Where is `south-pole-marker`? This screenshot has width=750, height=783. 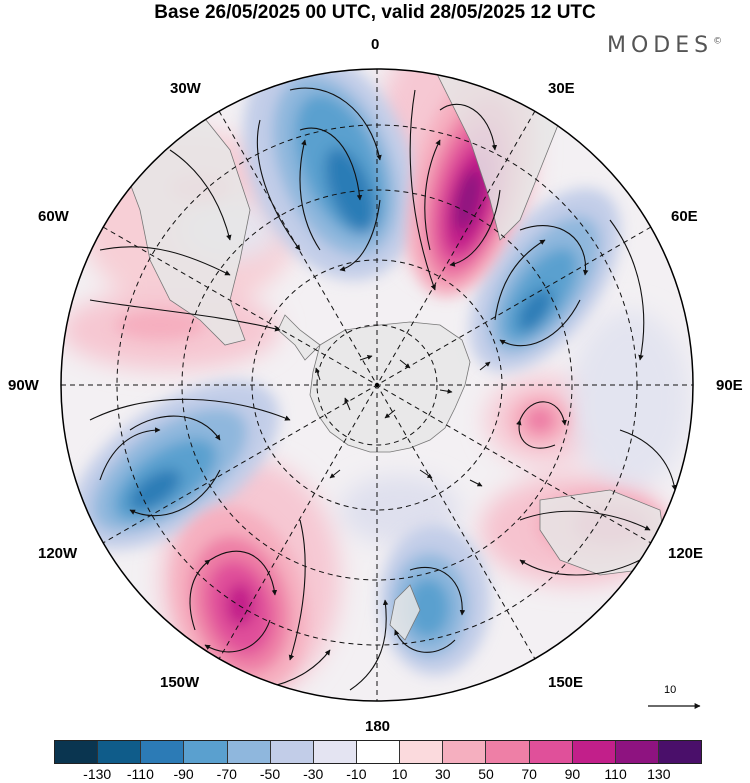
south-pole-marker is located at coordinates (377, 385).